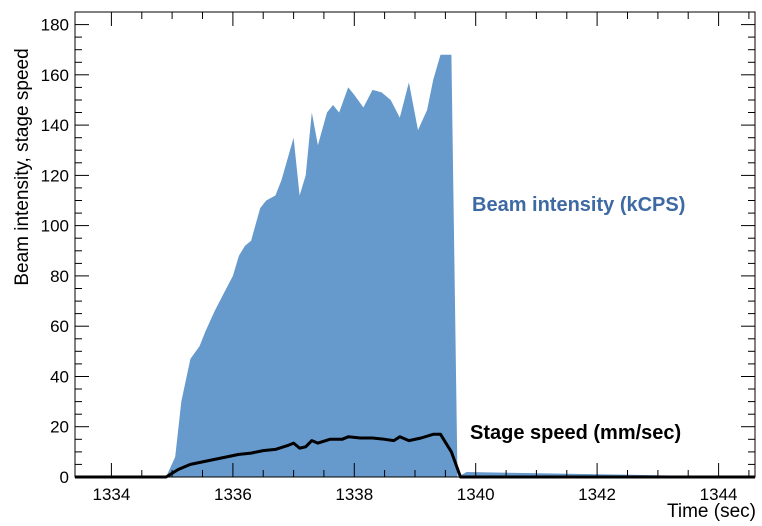 The width and height of the screenshot is (762, 526). Describe the element at coordinates (59, 427) in the screenshot. I see `y-tick-label: 20` at that location.